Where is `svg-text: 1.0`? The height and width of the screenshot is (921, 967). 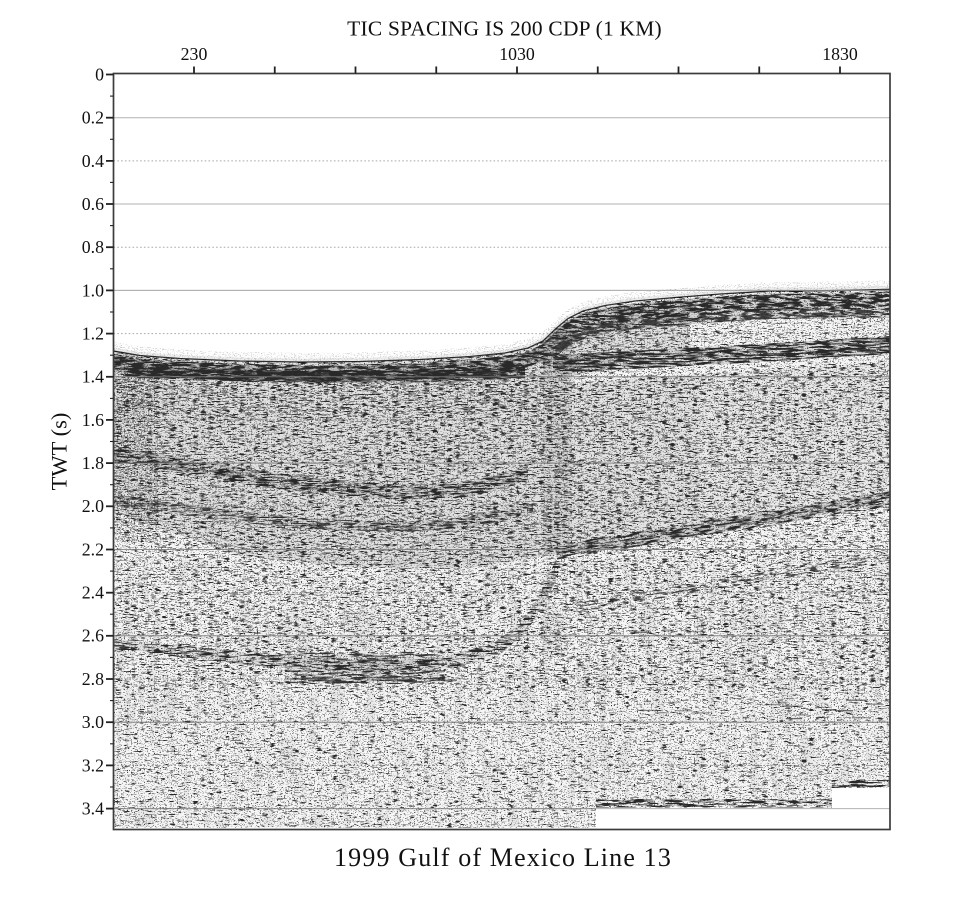 svg-text: 1.0 is located at coordinates (93, 290).